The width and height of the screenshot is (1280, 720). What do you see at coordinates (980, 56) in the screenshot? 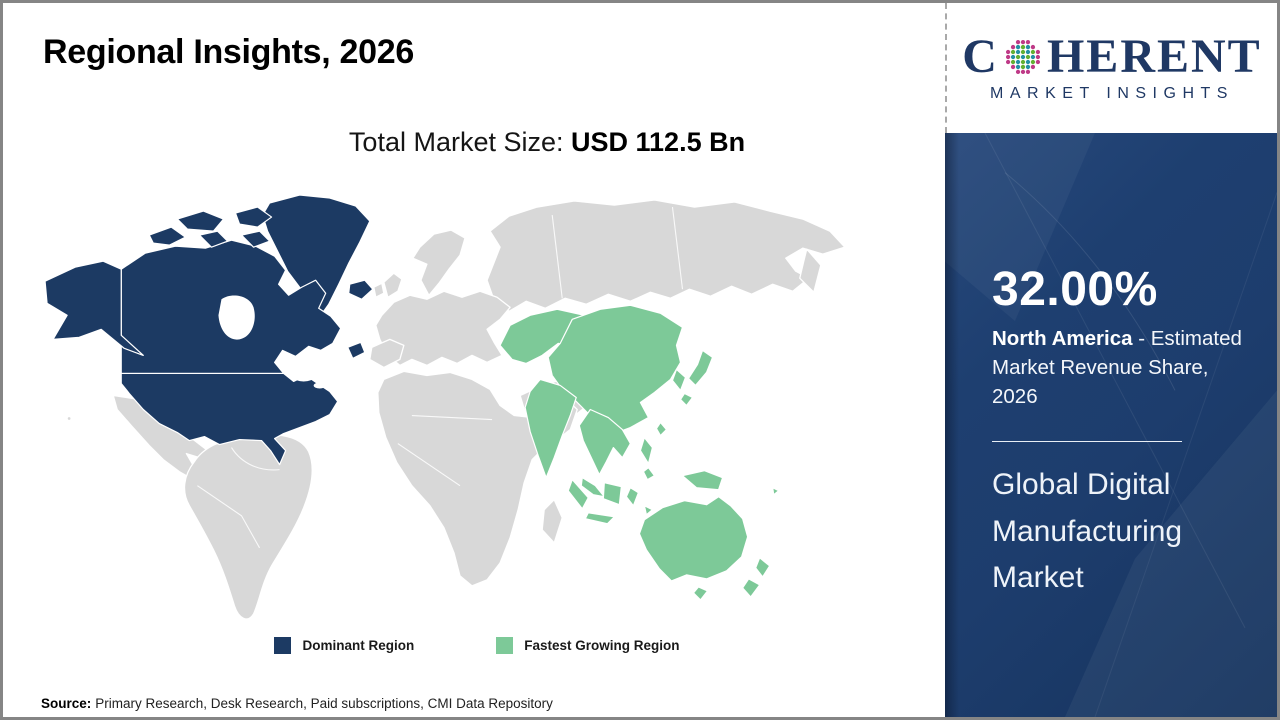
I see `brand-letter-c: C` at bounding box center [980, 56].